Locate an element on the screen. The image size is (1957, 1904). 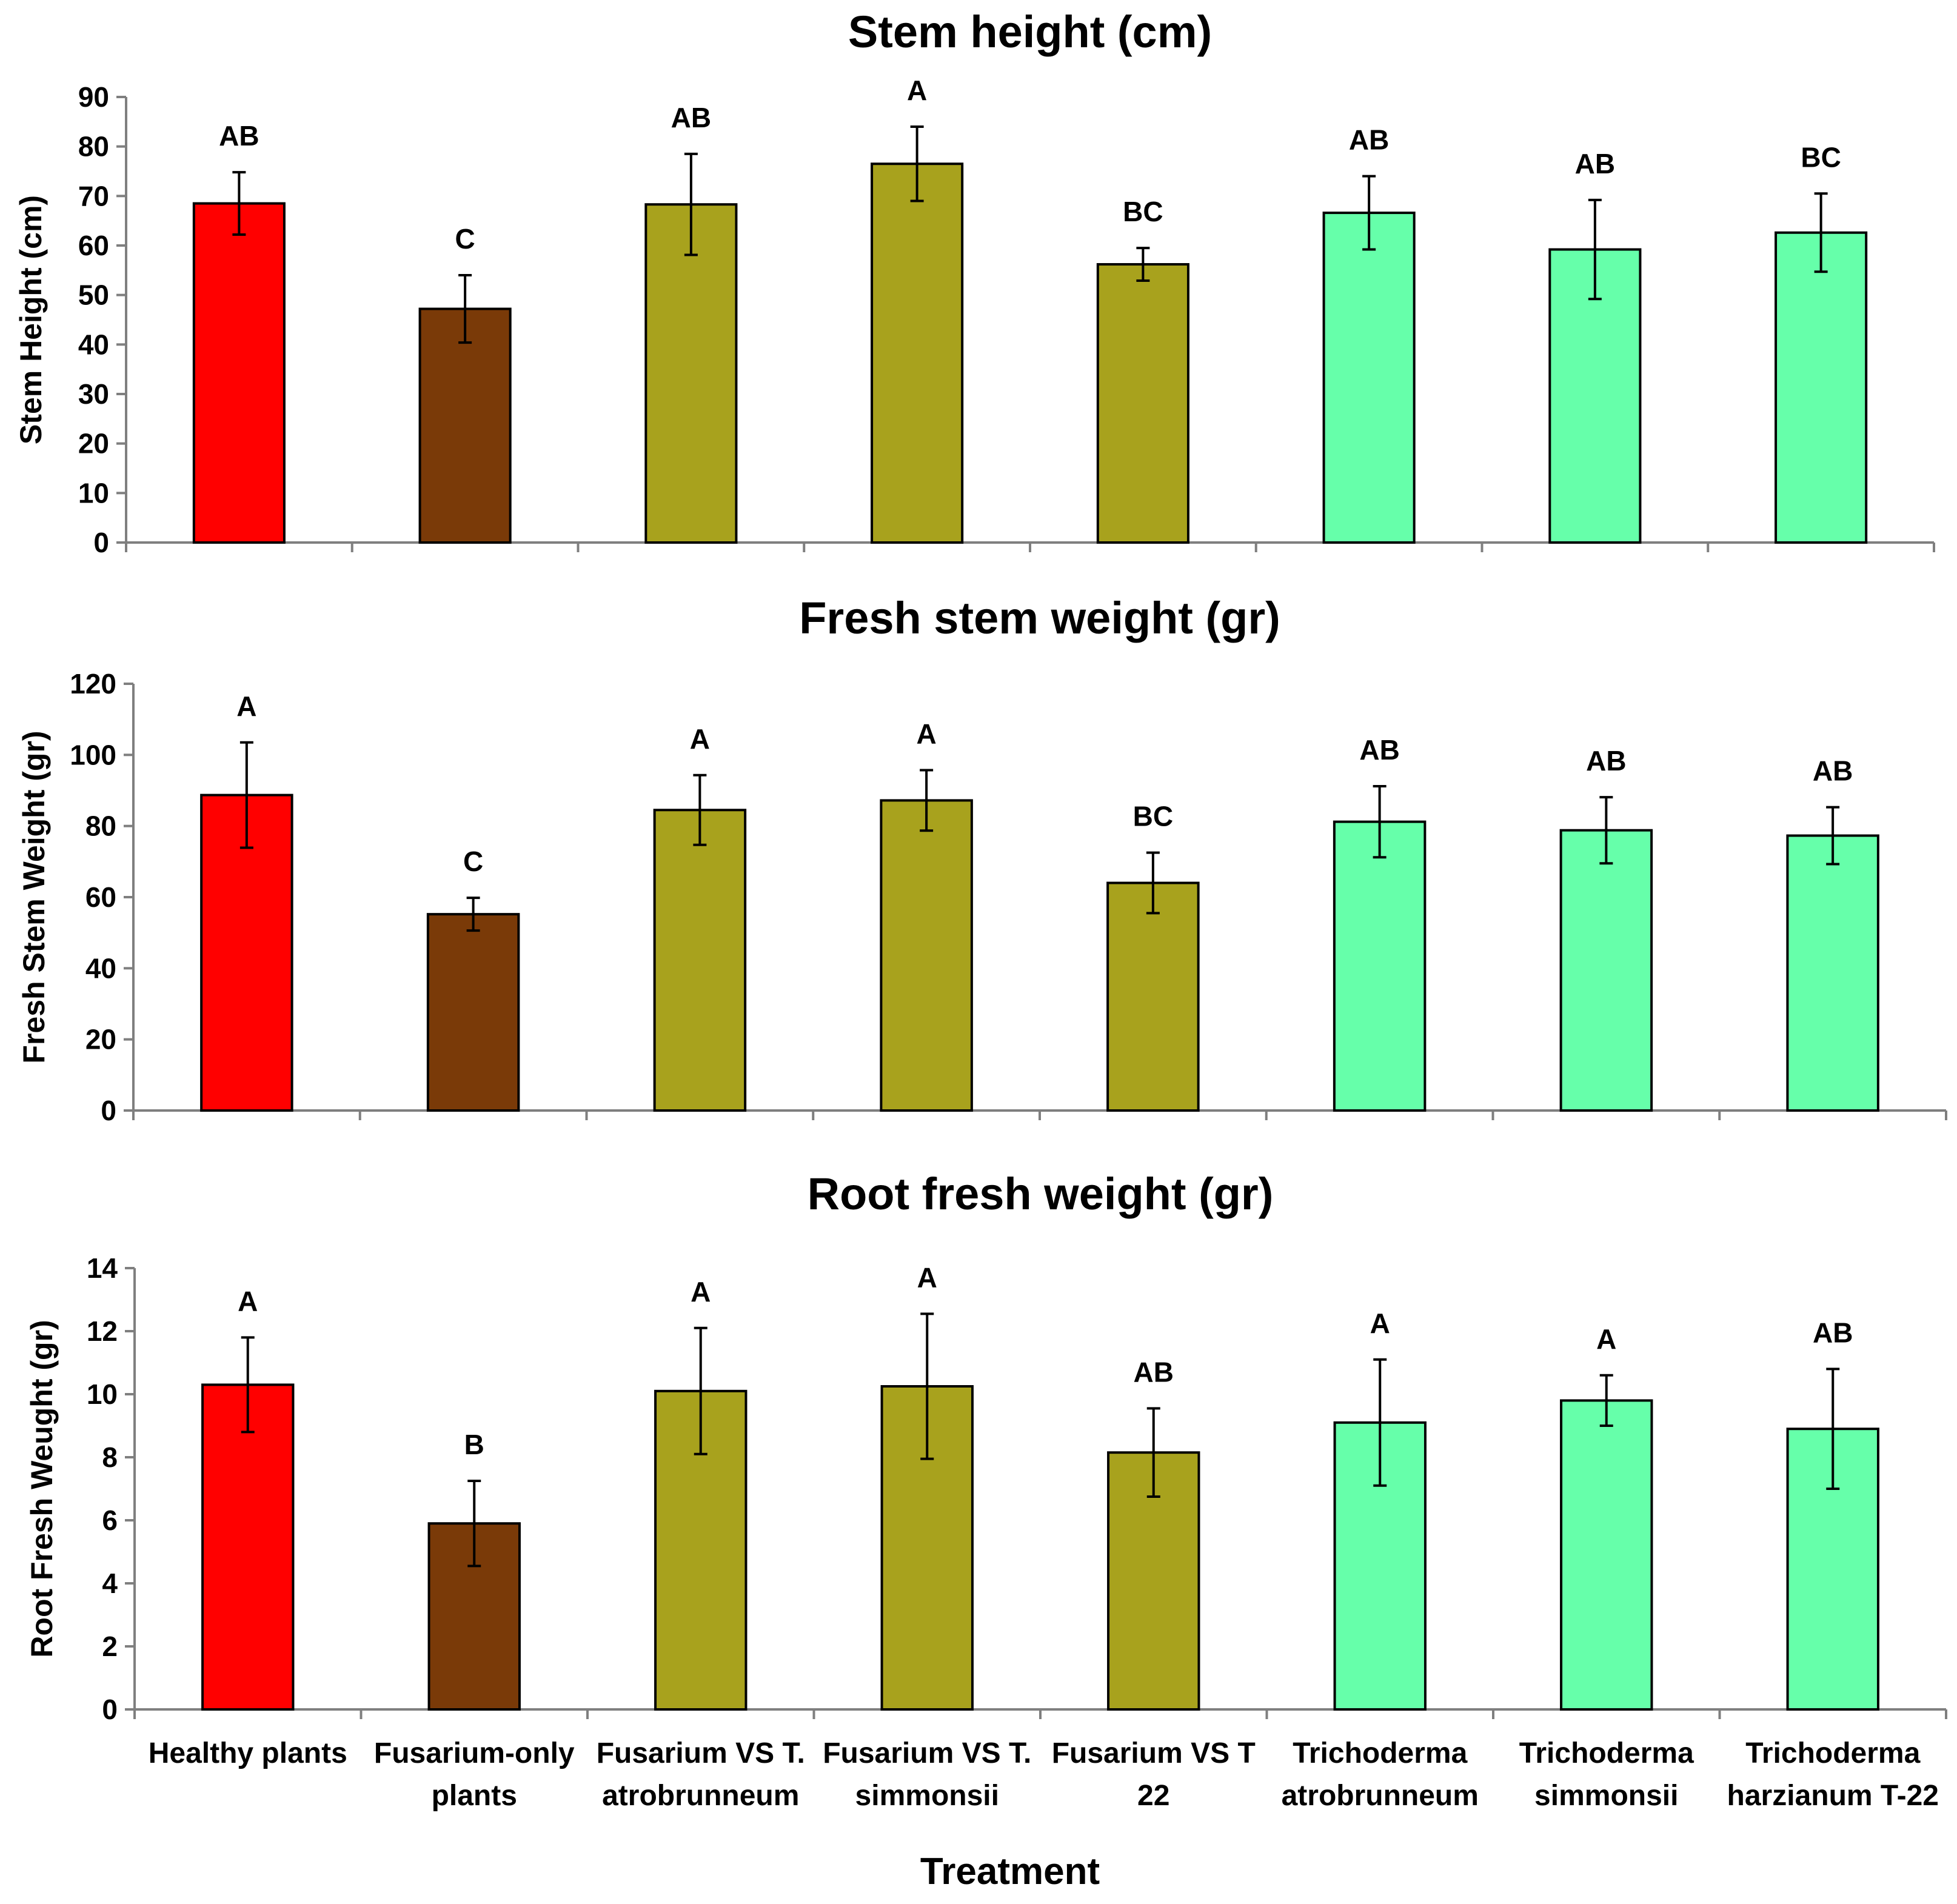
x-category-label: Fusarium-only is located at coordinates (475, 1753).